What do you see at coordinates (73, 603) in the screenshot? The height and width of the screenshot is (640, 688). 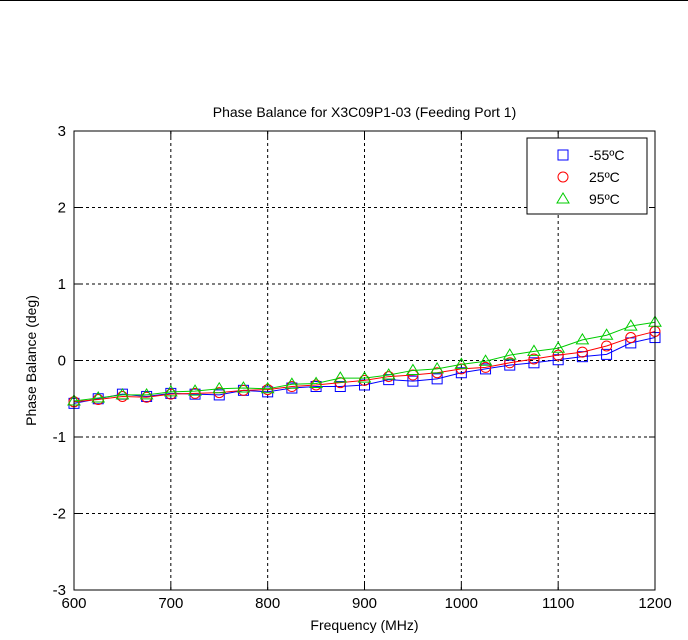 I see `x-tick-label: 600` at bounding box center [73, 603].